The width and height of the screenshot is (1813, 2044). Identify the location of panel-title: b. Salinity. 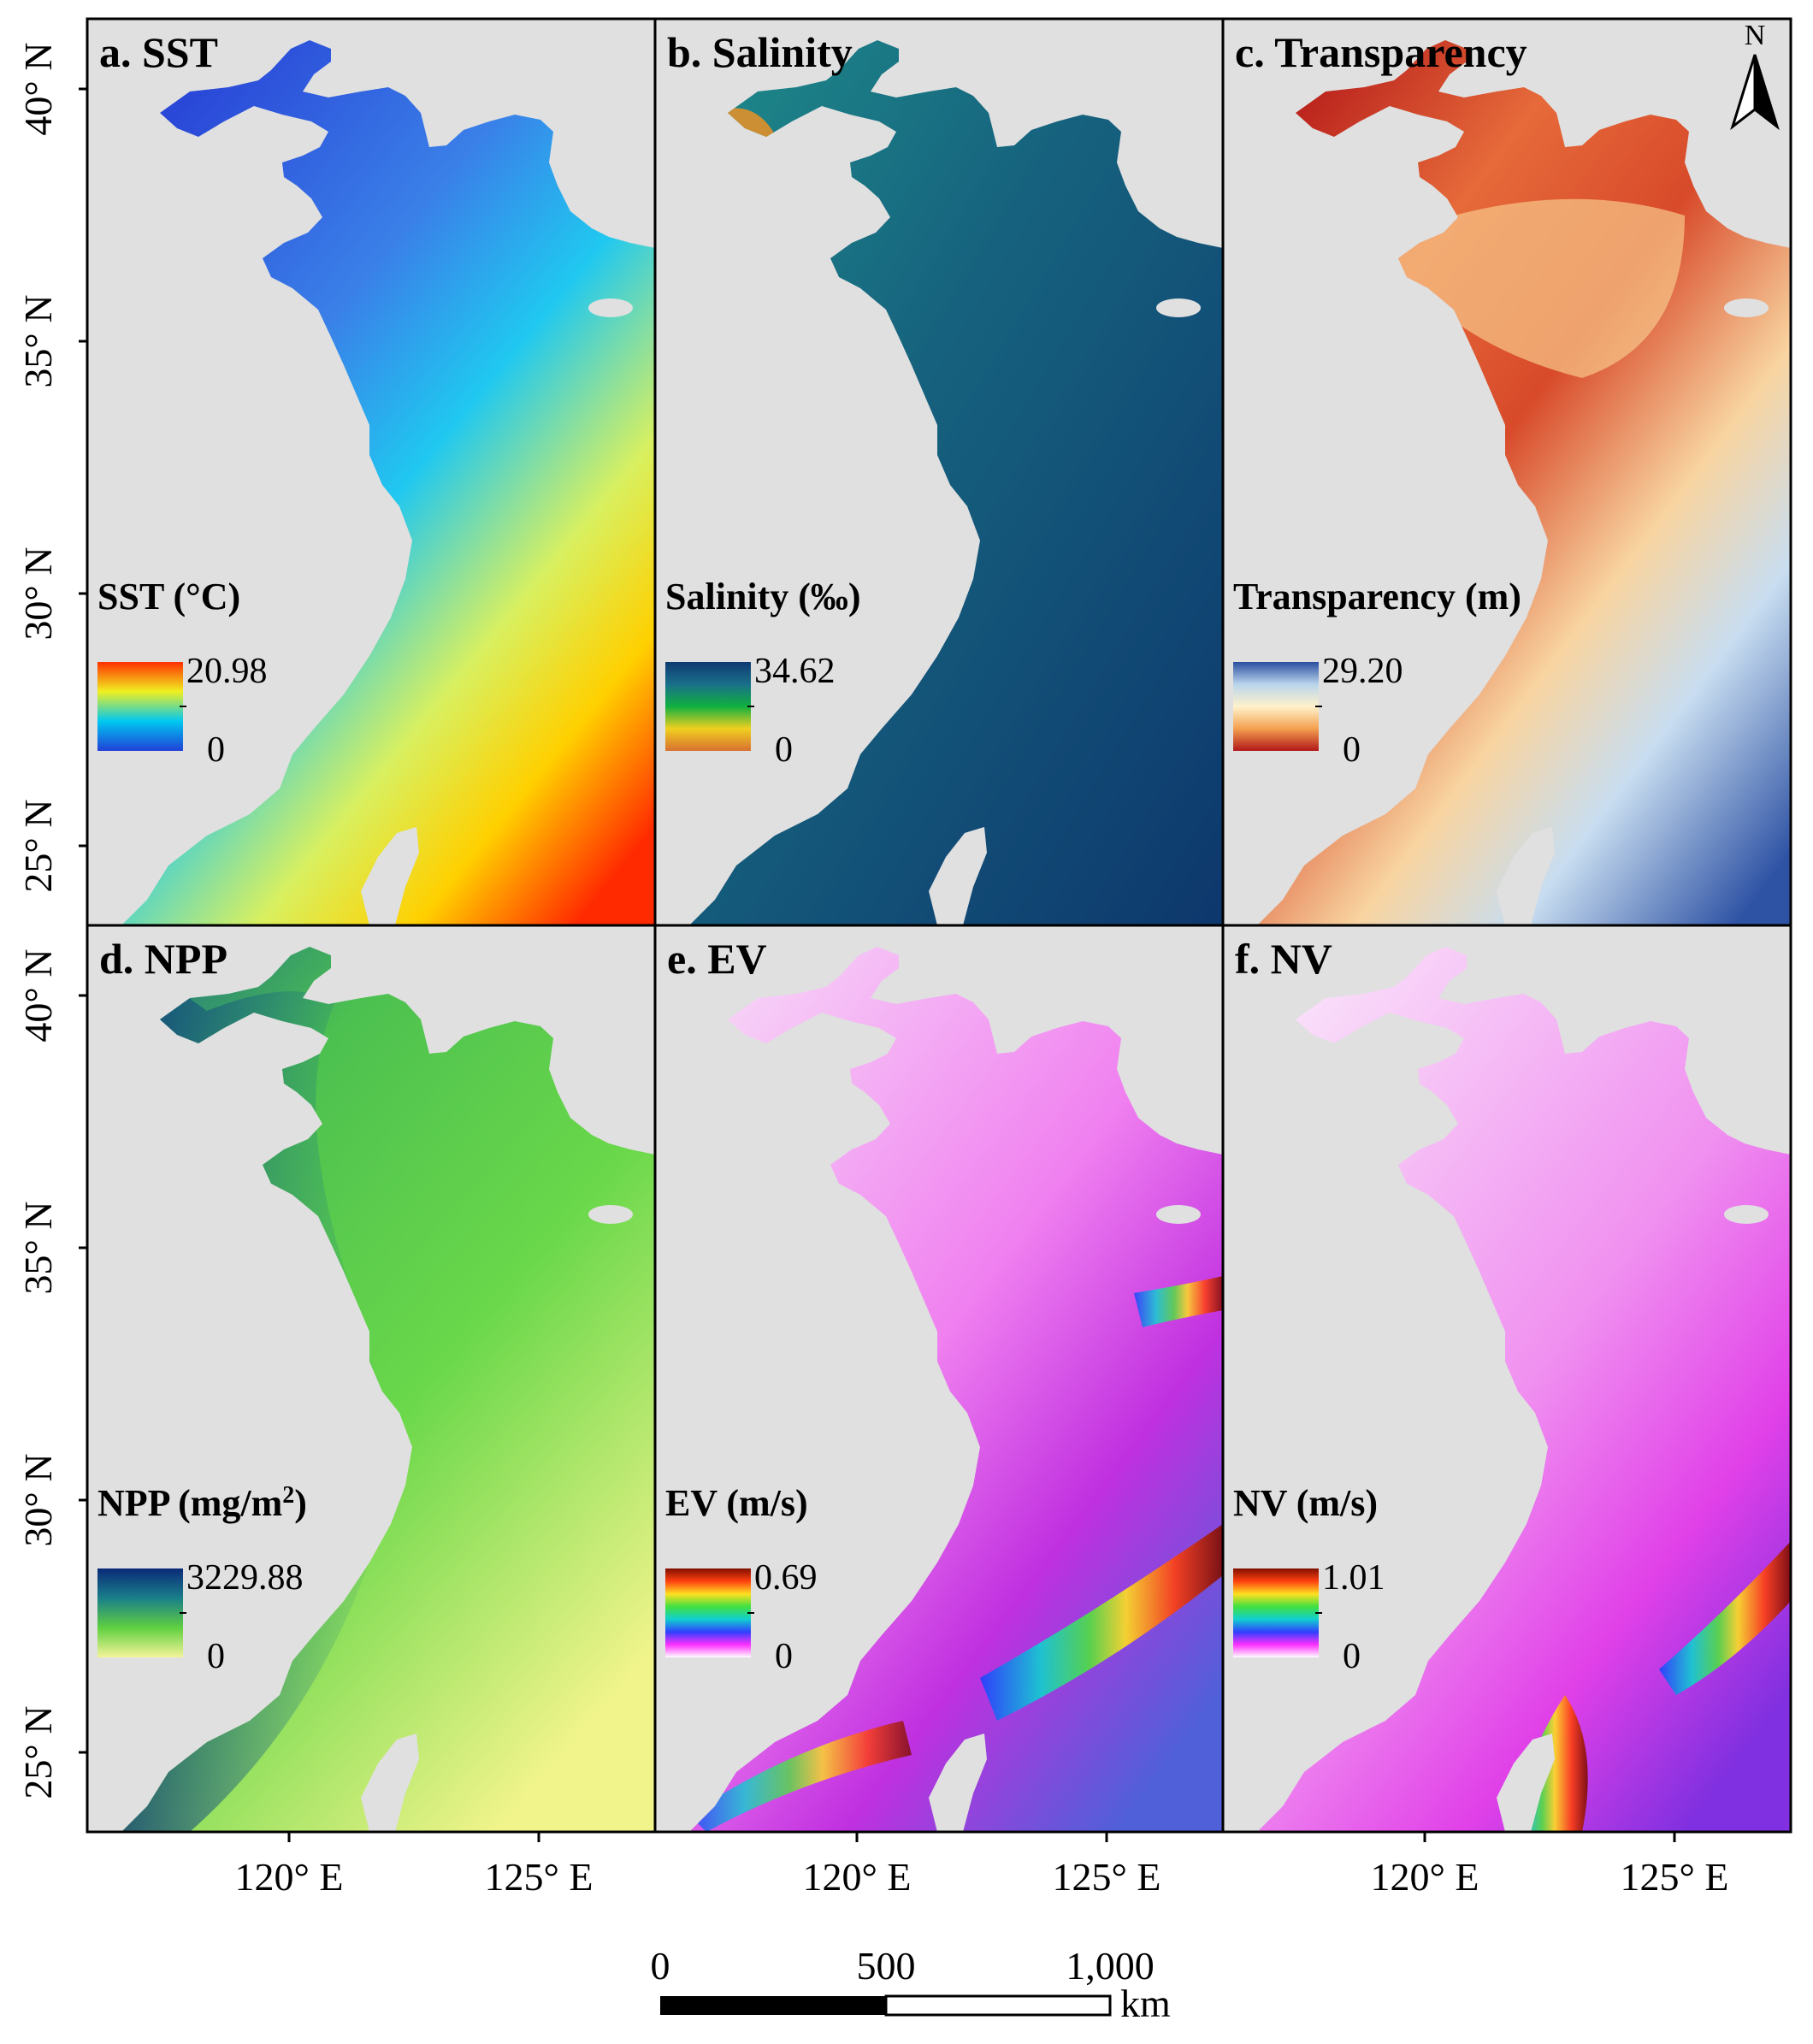
(760, 52).